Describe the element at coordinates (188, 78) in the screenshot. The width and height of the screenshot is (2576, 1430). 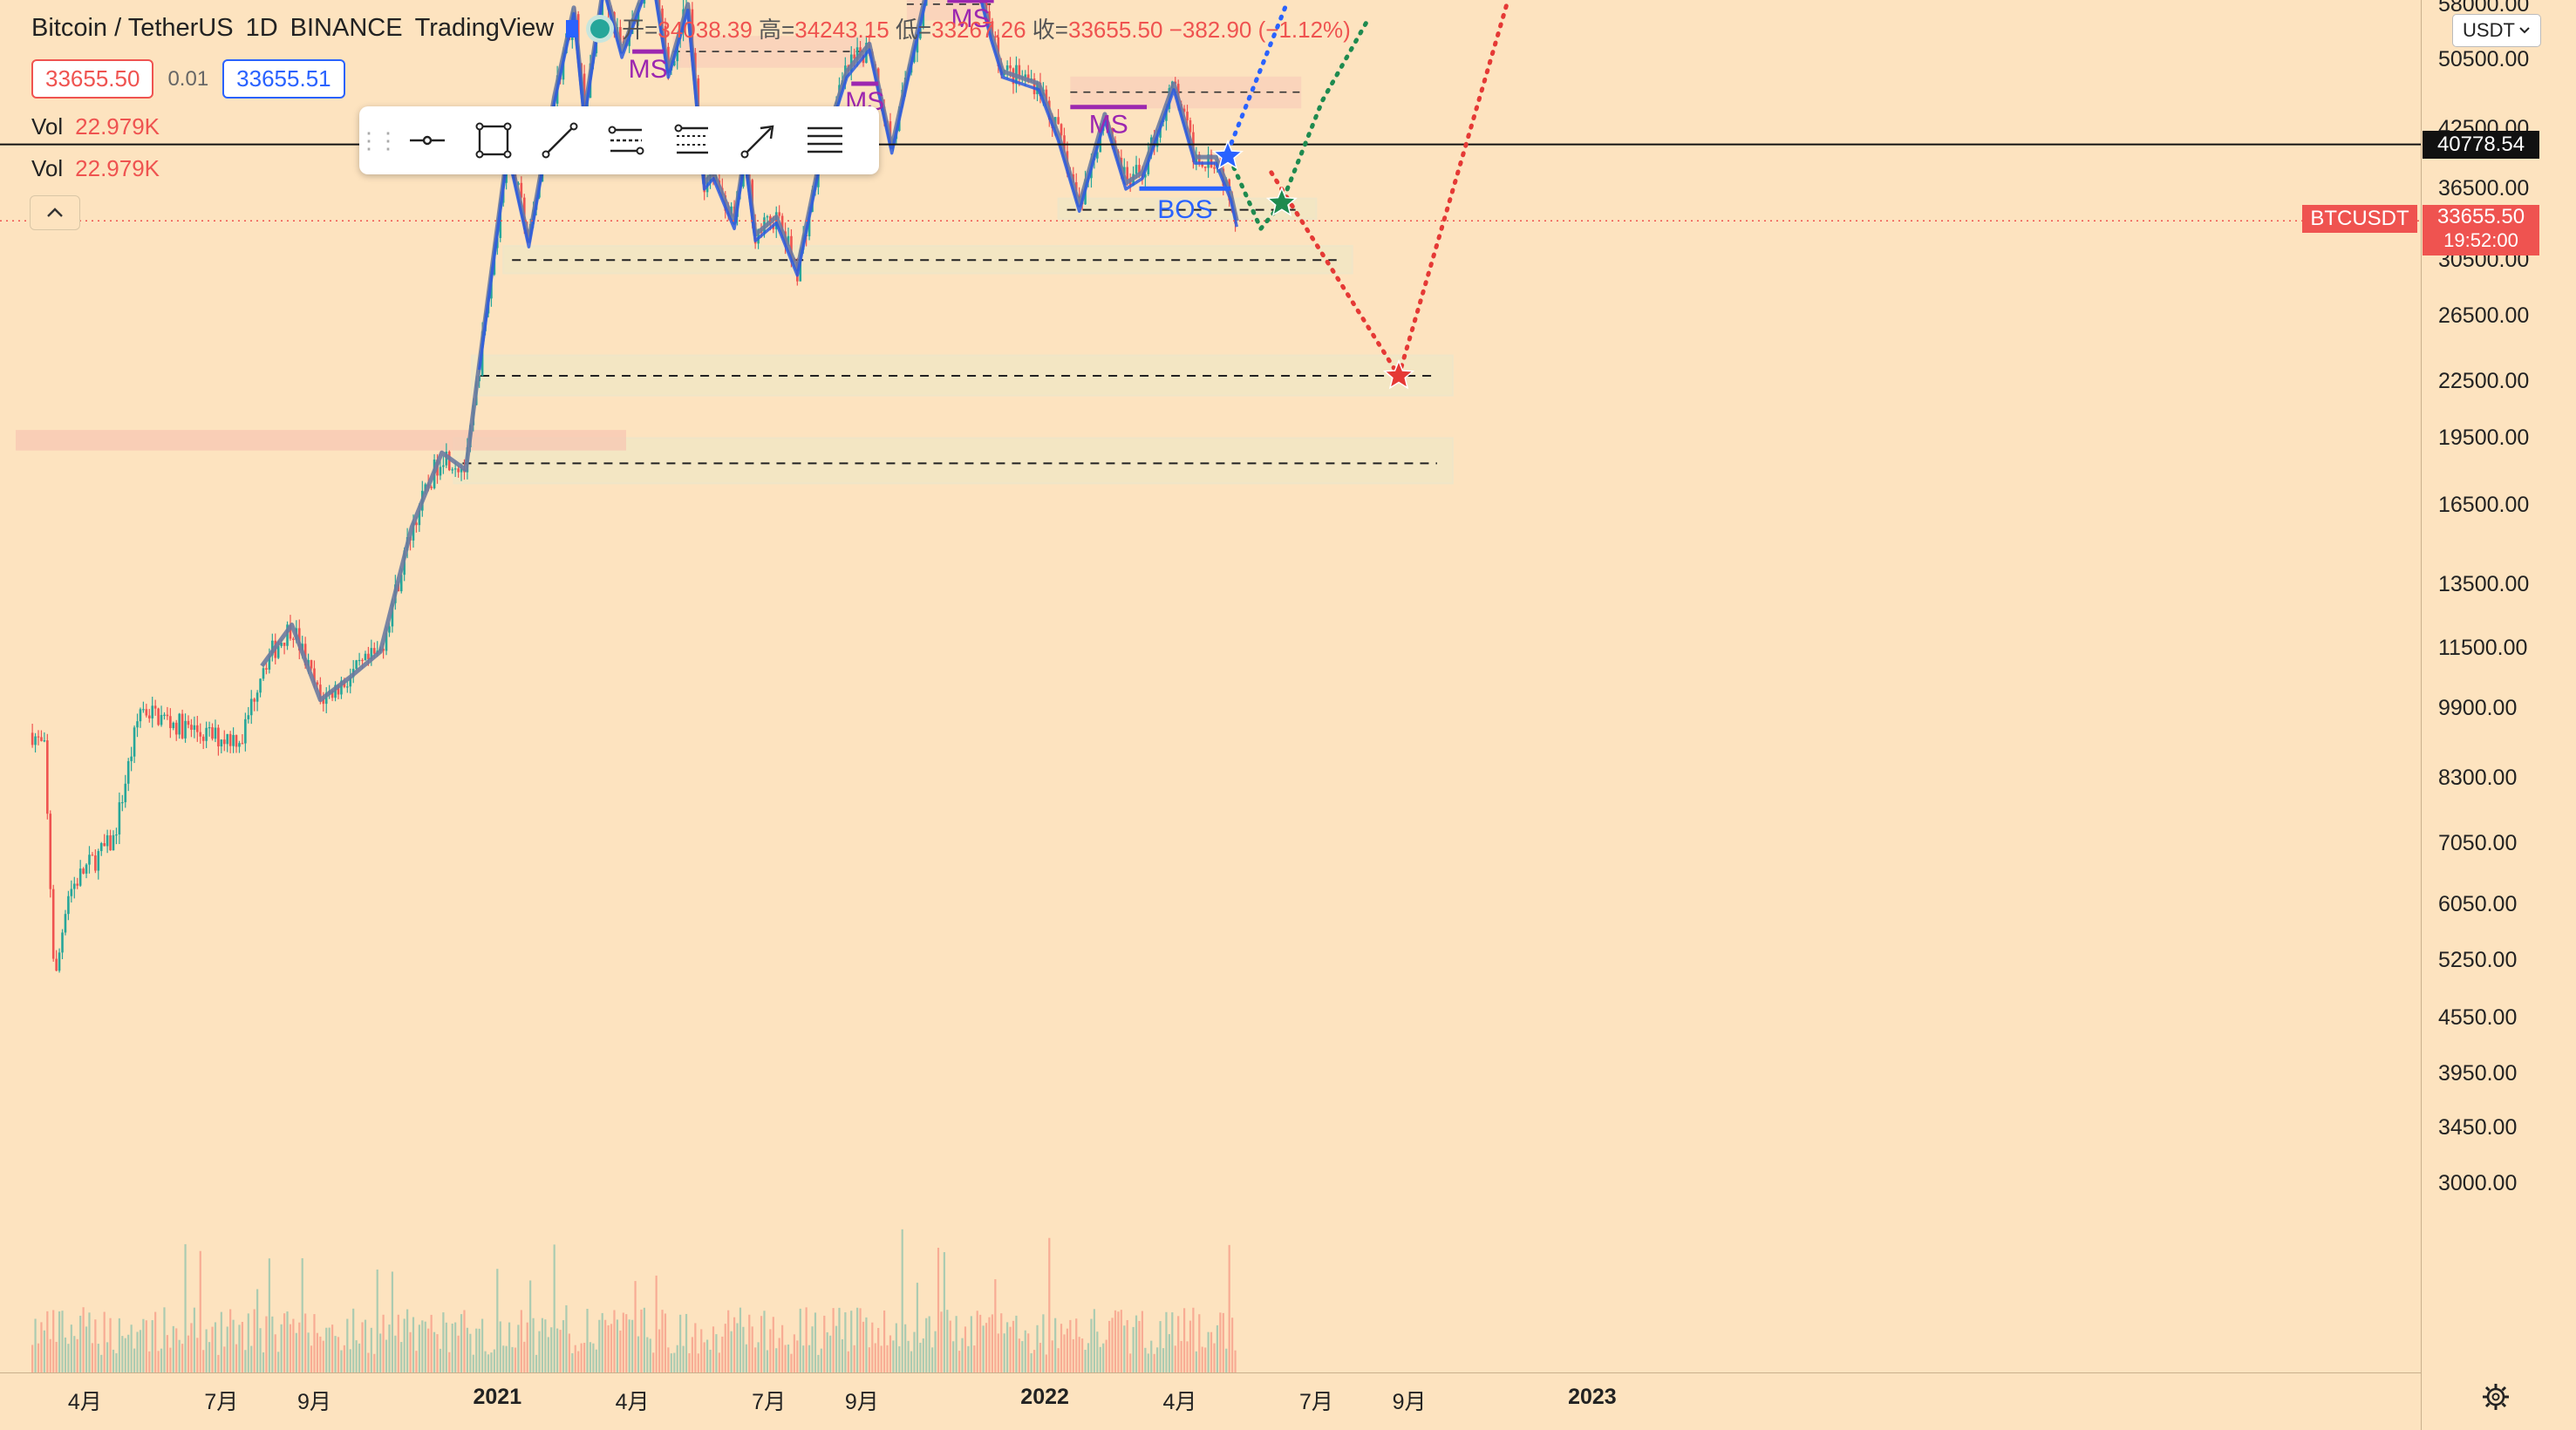
I see `spread-value: 0.01` at that location.